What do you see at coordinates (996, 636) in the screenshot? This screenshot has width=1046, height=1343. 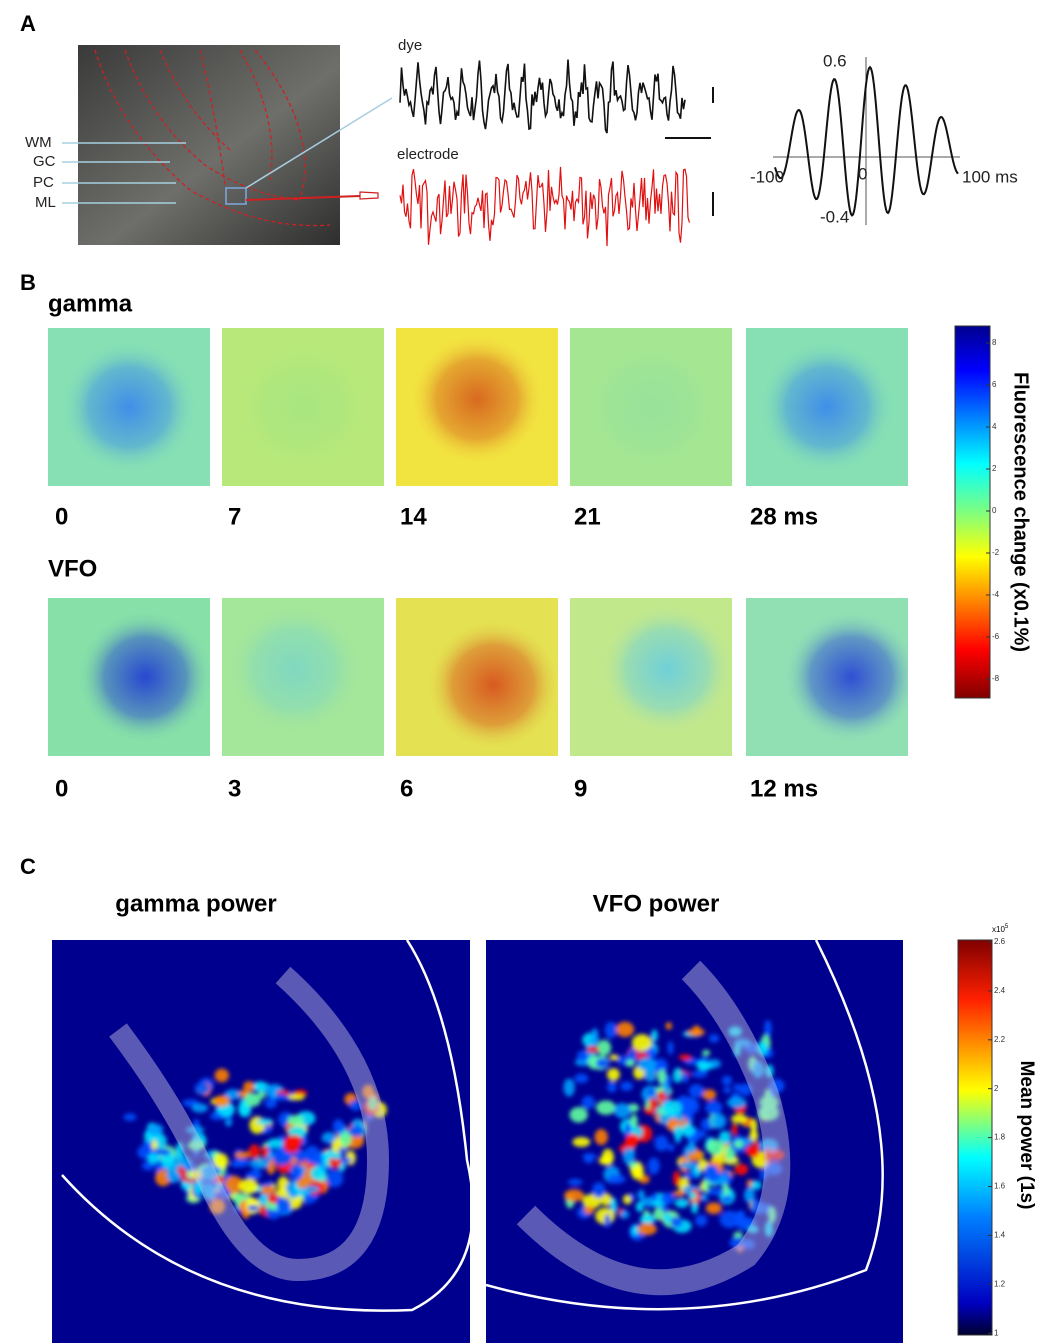 I see `colorbar-tick-label: -6` at bounding box center [996, 636].